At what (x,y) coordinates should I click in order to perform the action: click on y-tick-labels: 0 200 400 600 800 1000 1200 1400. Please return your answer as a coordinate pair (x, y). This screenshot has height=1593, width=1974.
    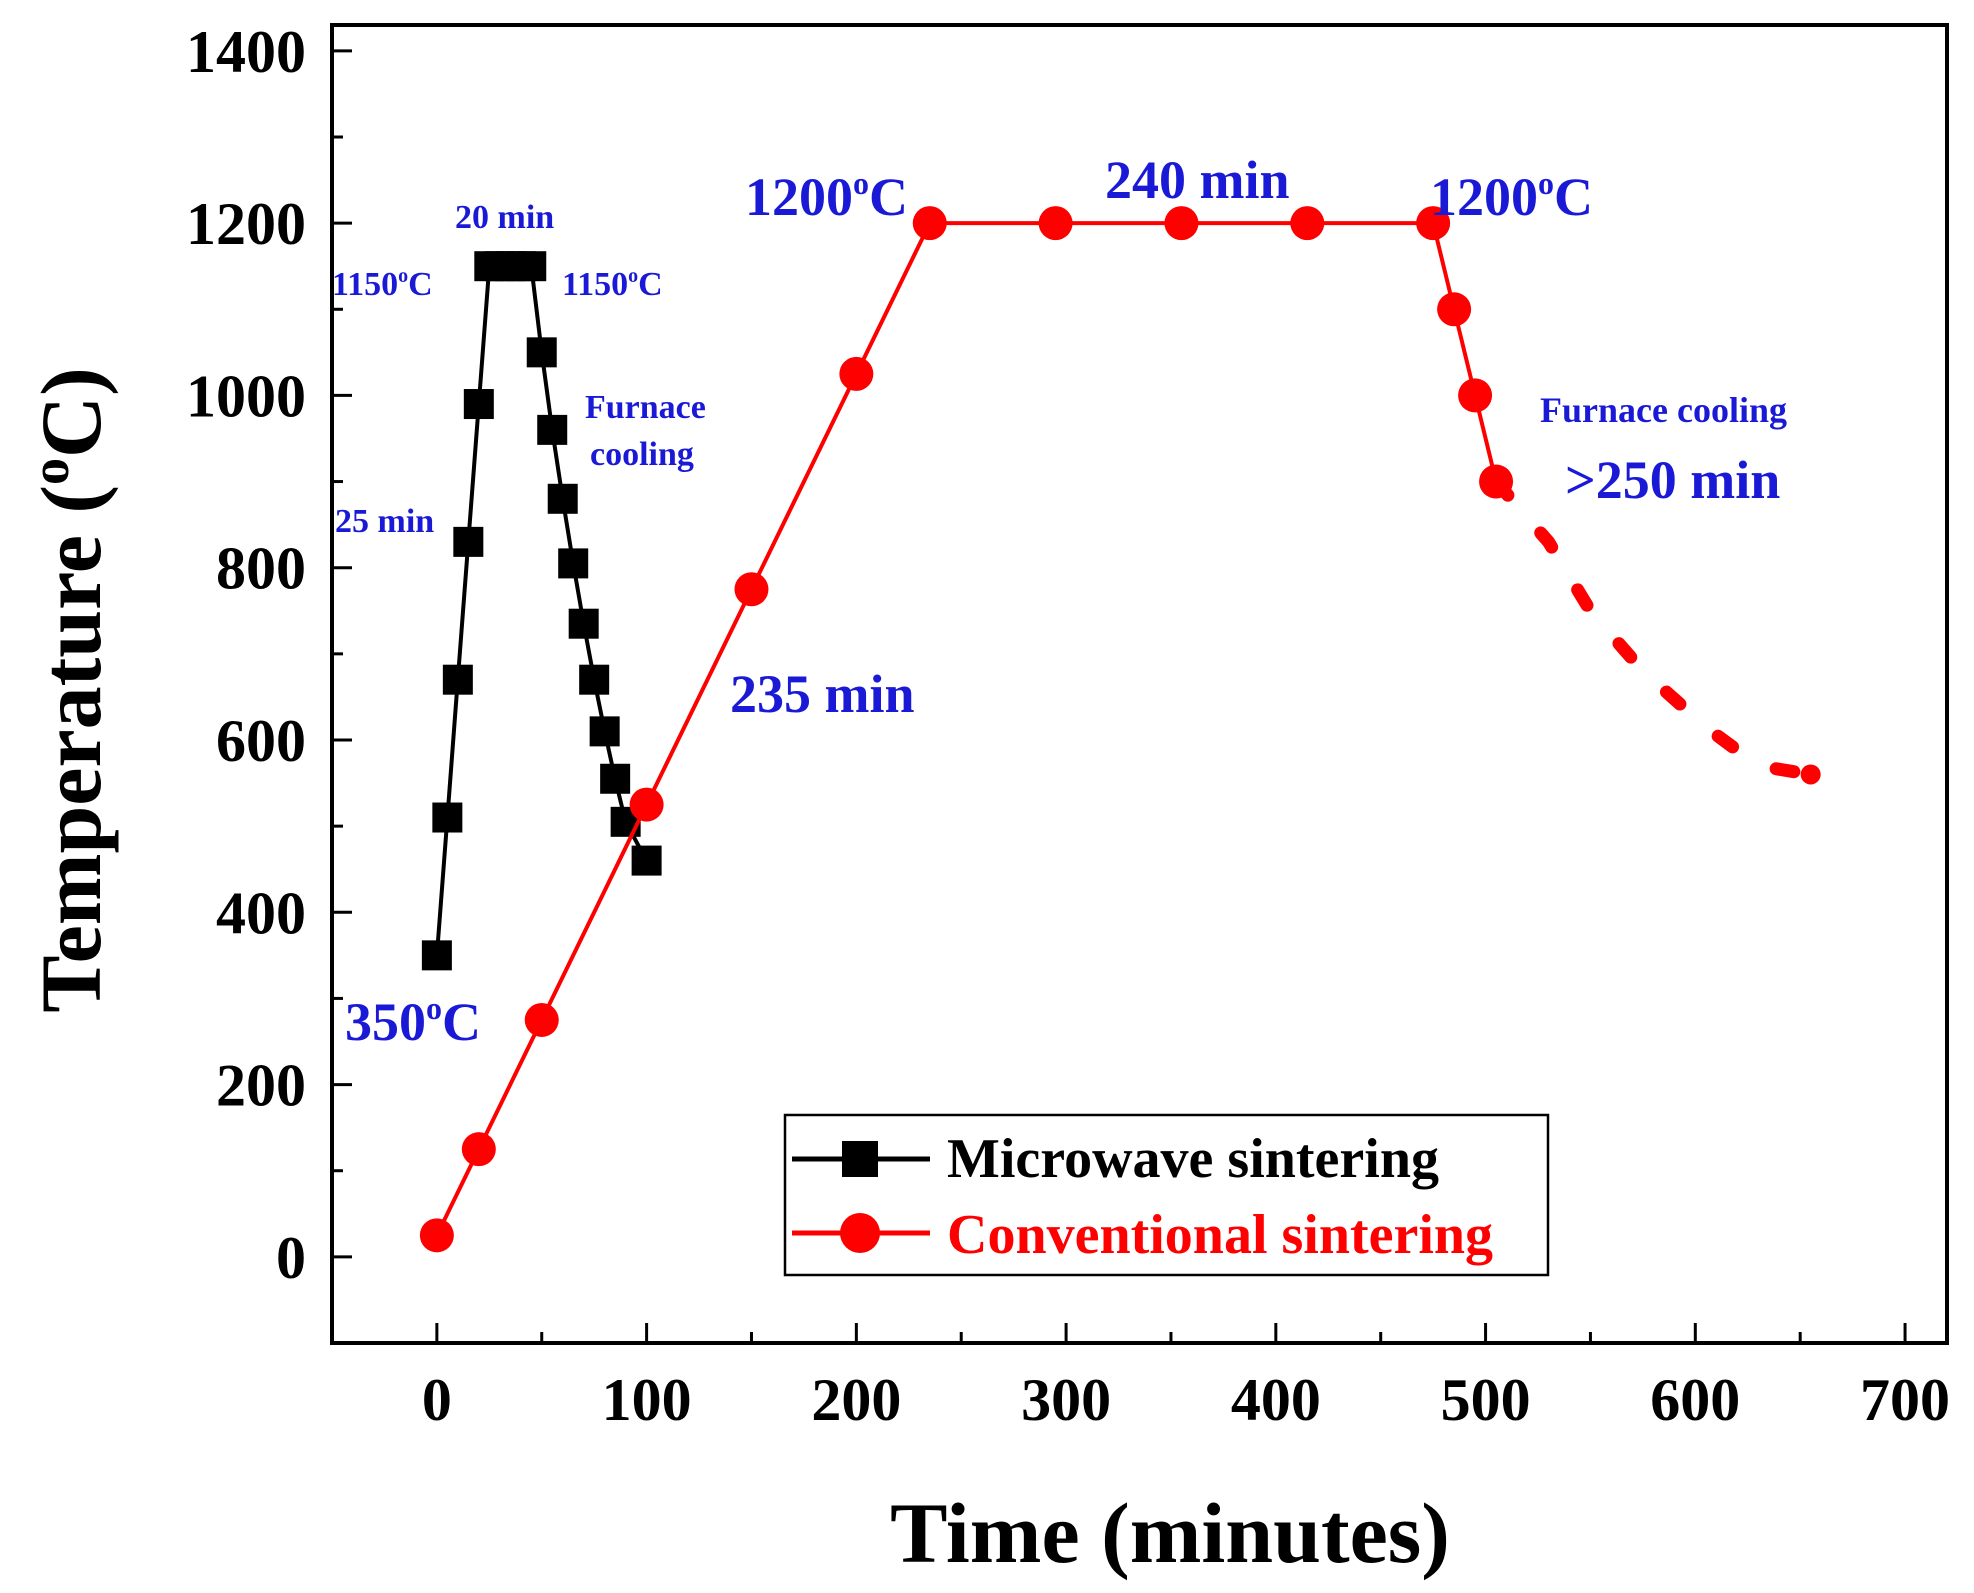
    Looking at the image, I should click on (246, 655).